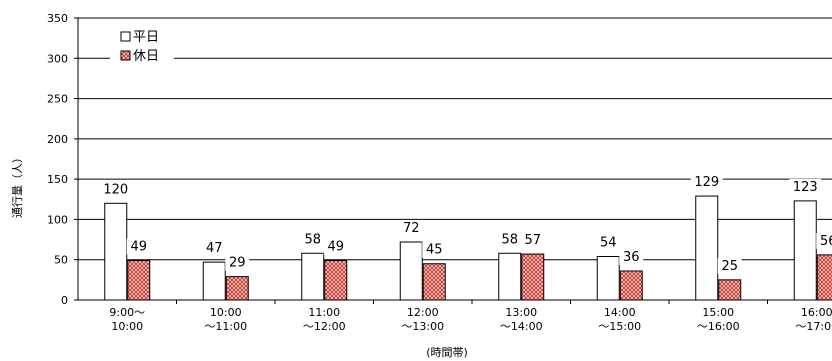 Image resolution: width=832 pixels, height=361 pixels. Describe the element at coordinates (816, 312) in the screenshot. I see `x-tick-label: 16:00` at that location.